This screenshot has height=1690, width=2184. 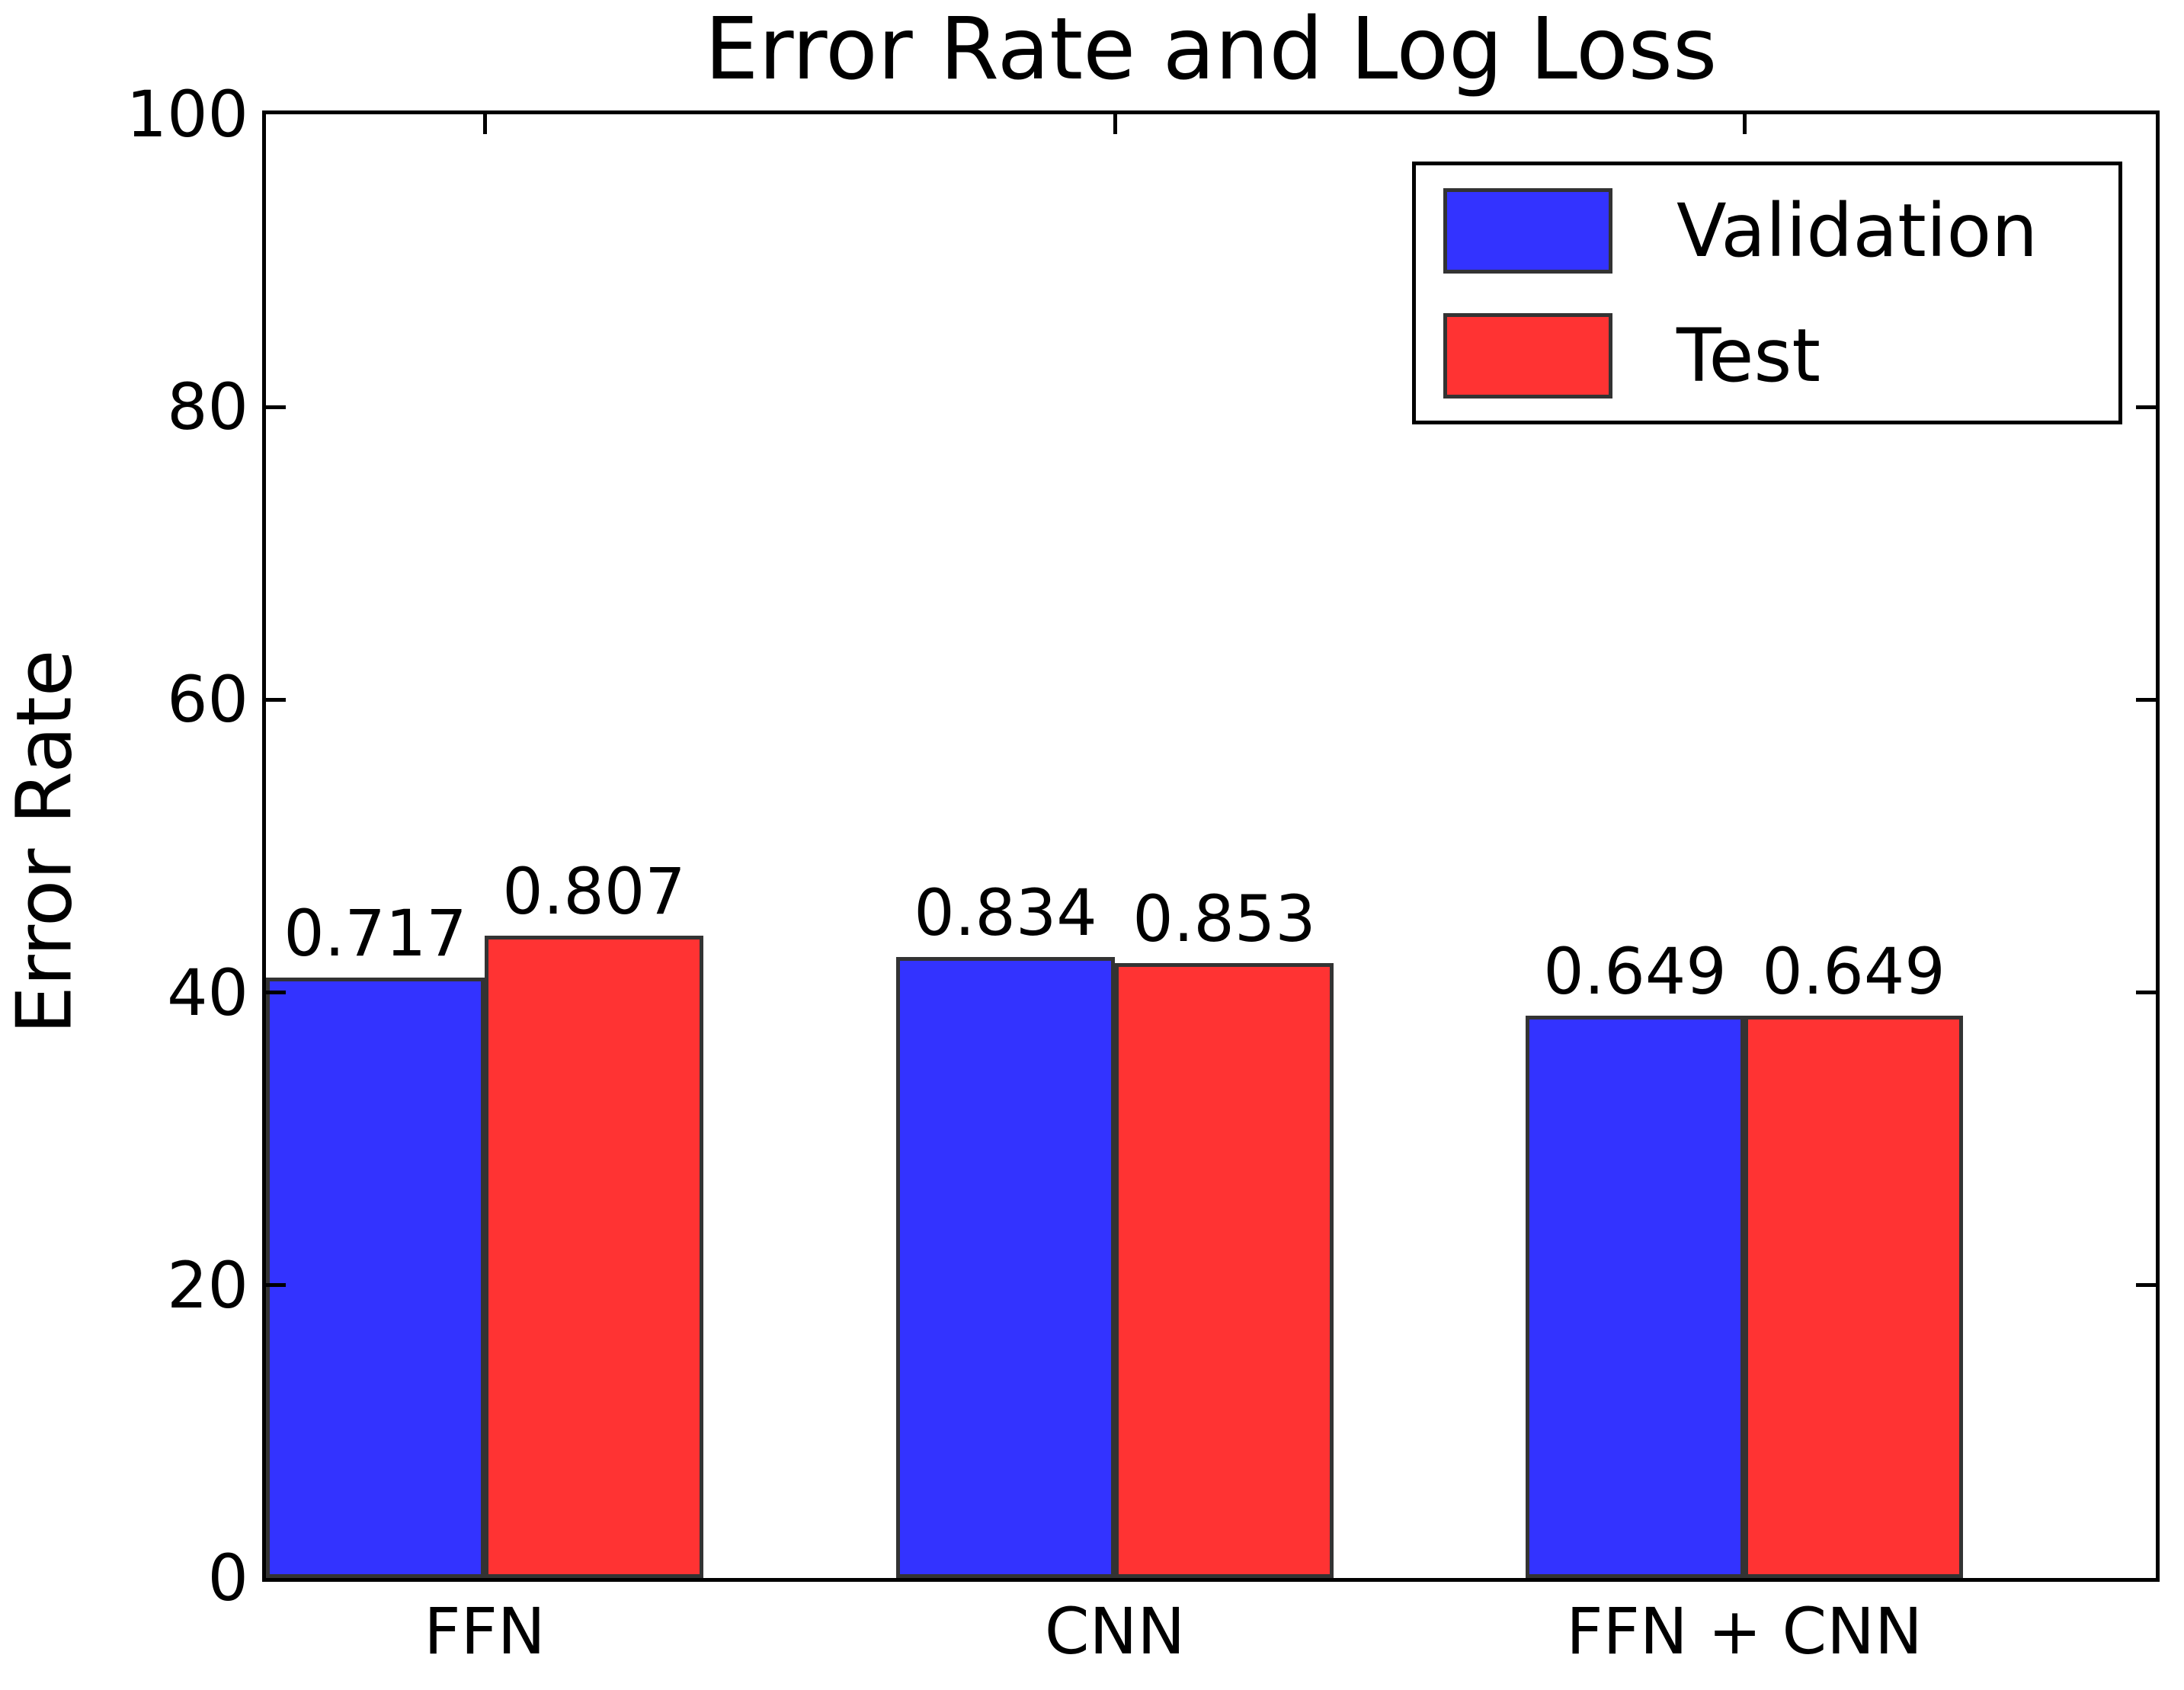 What do you see at coordinates (1635, 972) in the screenshot?
I see `bar-label-validation-ffn-cnn: 0.649` at bounding box center [1635, 972].